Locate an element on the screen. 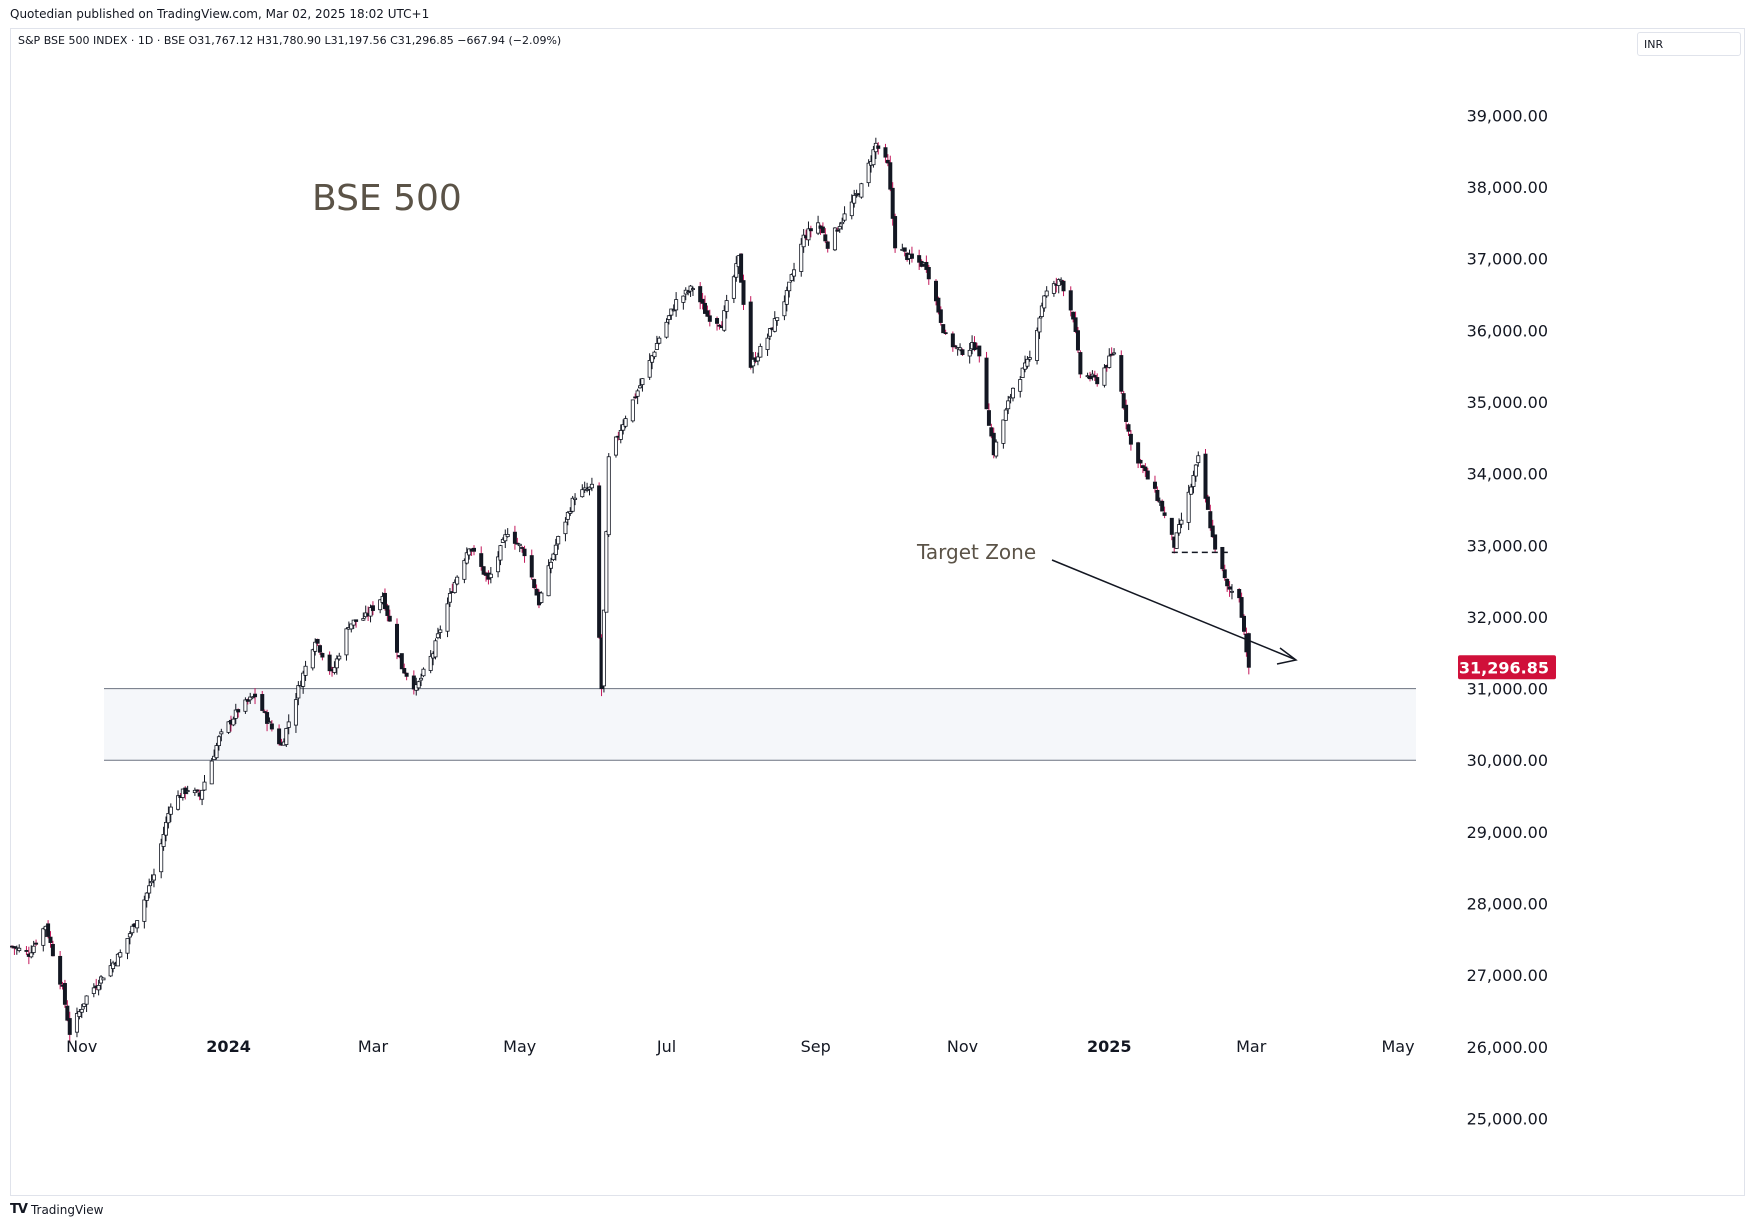 The height and width of the screenshot is (1229, 1755). y-tick-label: 31,000.00 is located at coordinates (1507, 689).